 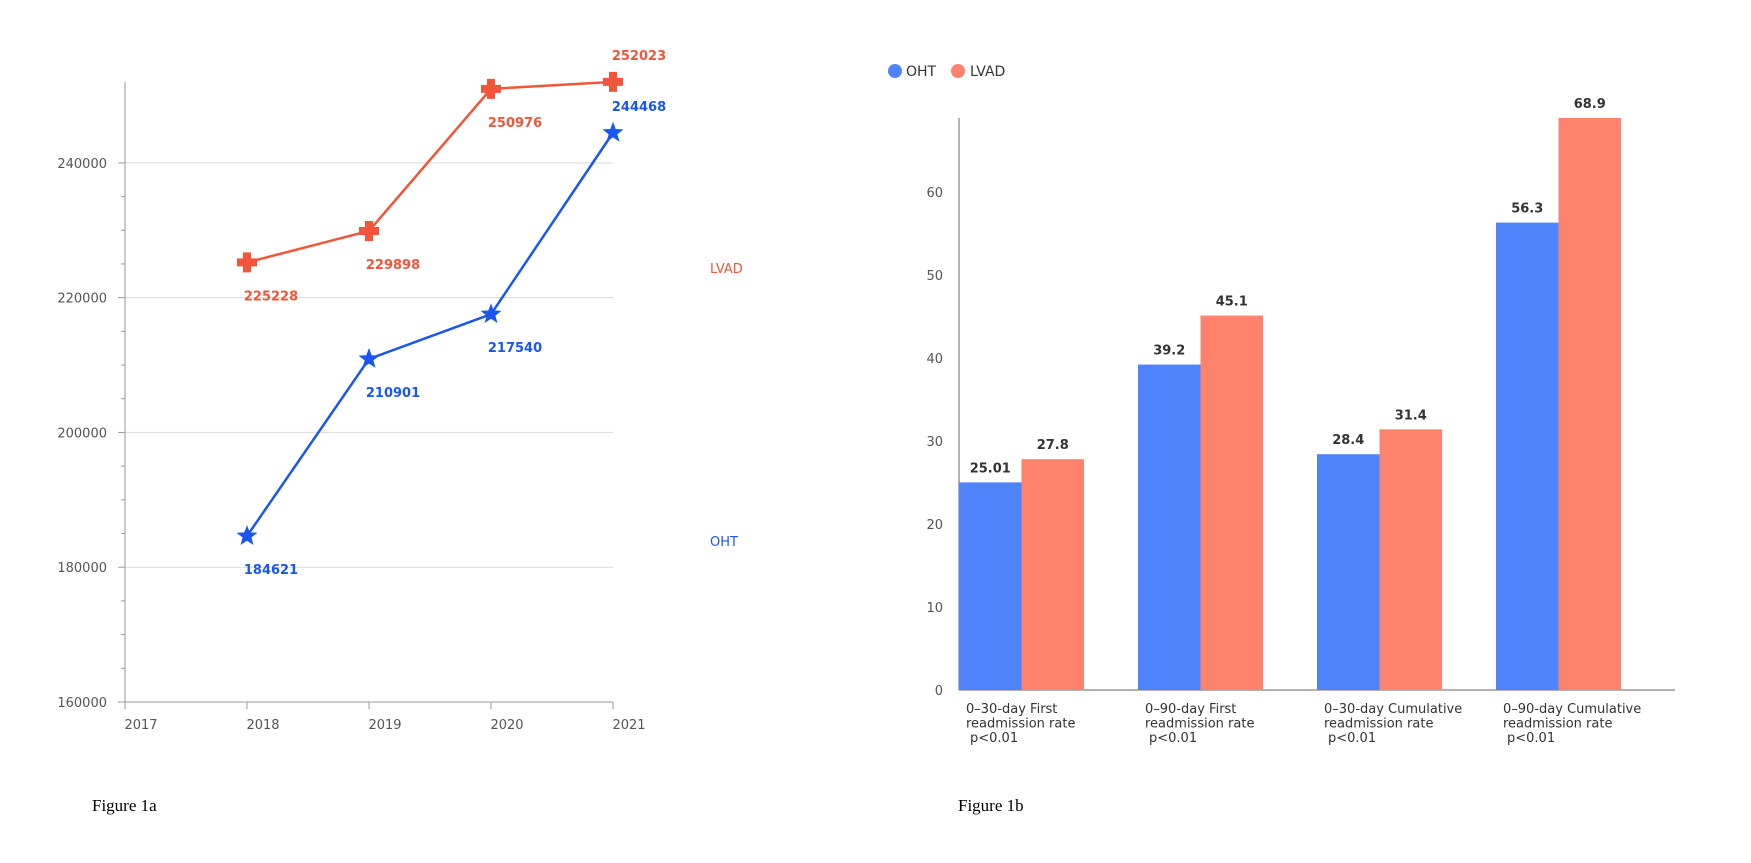 What do you see at coordinates (991, 805) in the screenshot?
I see `figure-1b-caption: Figure 1b` at bounding box center [991, 805].